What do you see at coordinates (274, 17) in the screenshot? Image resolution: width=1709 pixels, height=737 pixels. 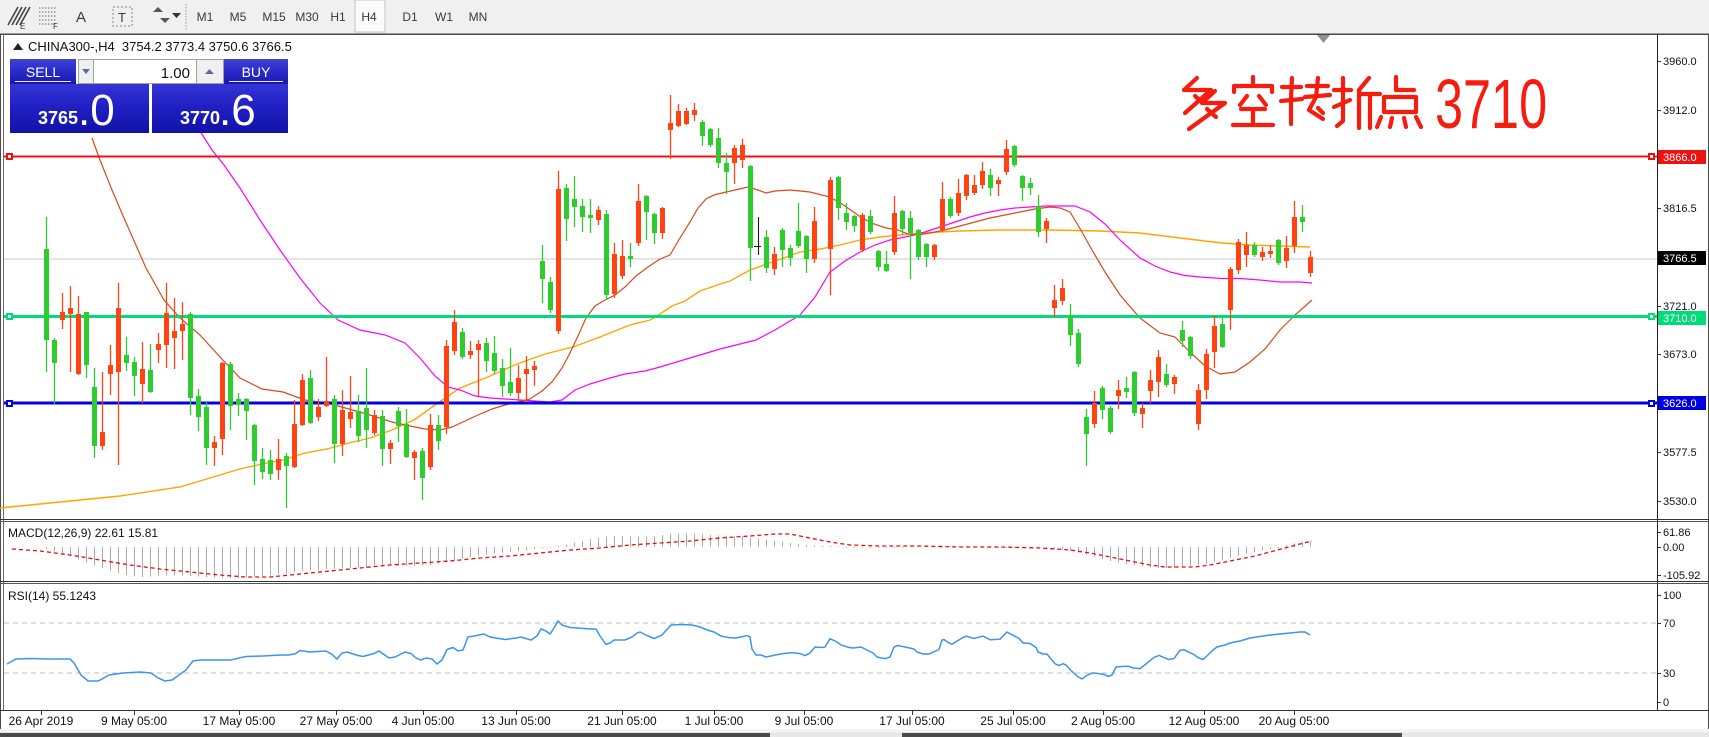 I see `svg-text: M15` at bounding box center [274, 17].